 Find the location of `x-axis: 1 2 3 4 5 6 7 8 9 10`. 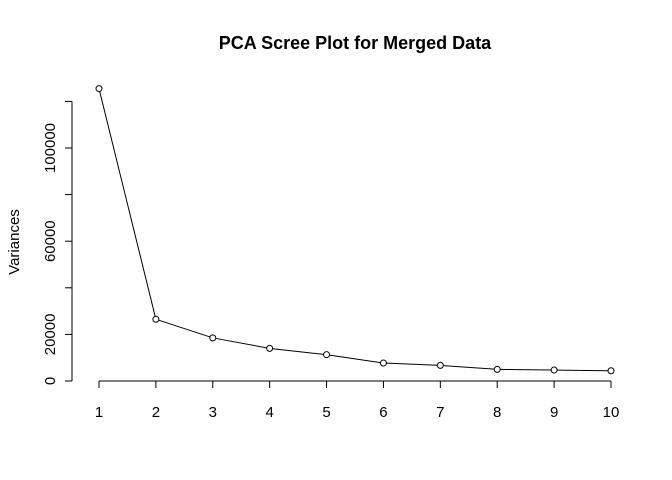

x-axis: 1 2 3 4 5 6 7 8 9 10 is located at coordinates (357, 400).